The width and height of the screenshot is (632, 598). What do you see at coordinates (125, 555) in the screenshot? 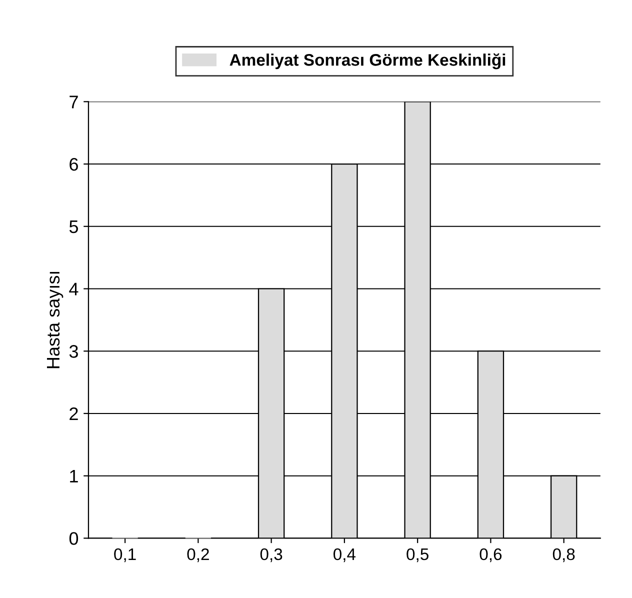
I see `x-tick-label: 0,1` at bounding box center [125, 555].